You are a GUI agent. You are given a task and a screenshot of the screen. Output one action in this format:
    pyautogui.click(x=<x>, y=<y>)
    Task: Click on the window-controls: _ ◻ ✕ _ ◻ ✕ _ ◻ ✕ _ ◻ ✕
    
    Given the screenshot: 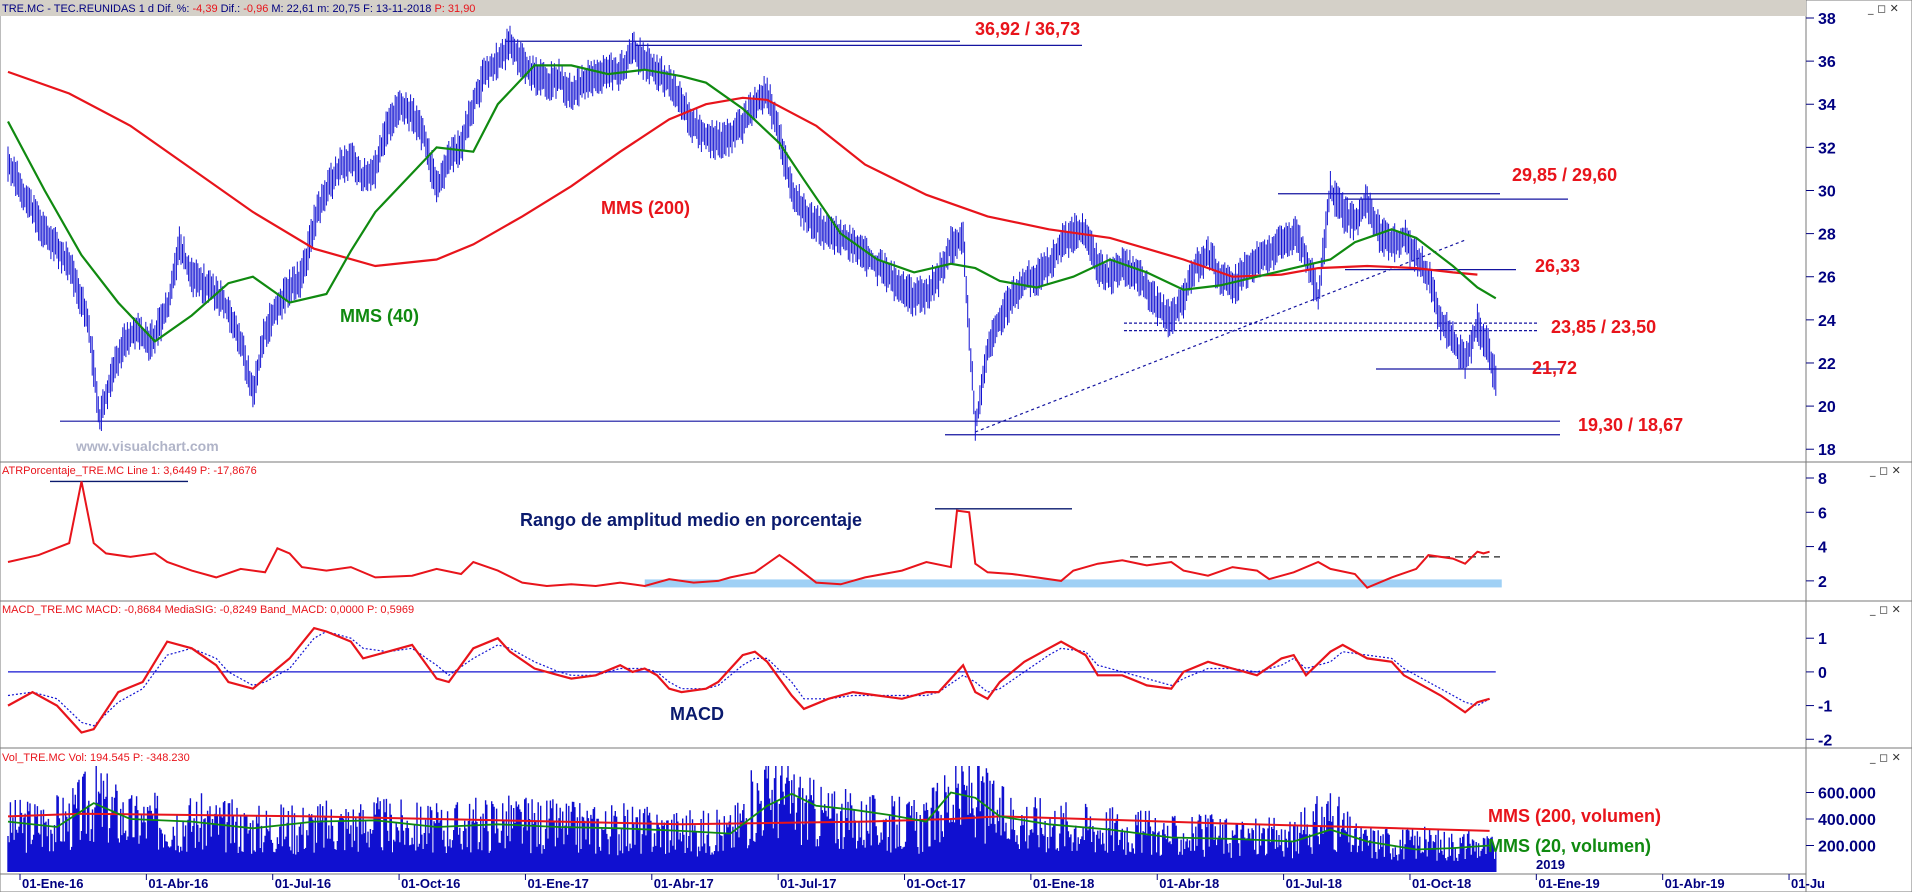 What is the action you would take?
    pyautogui.click(x=1884, y=383)
    